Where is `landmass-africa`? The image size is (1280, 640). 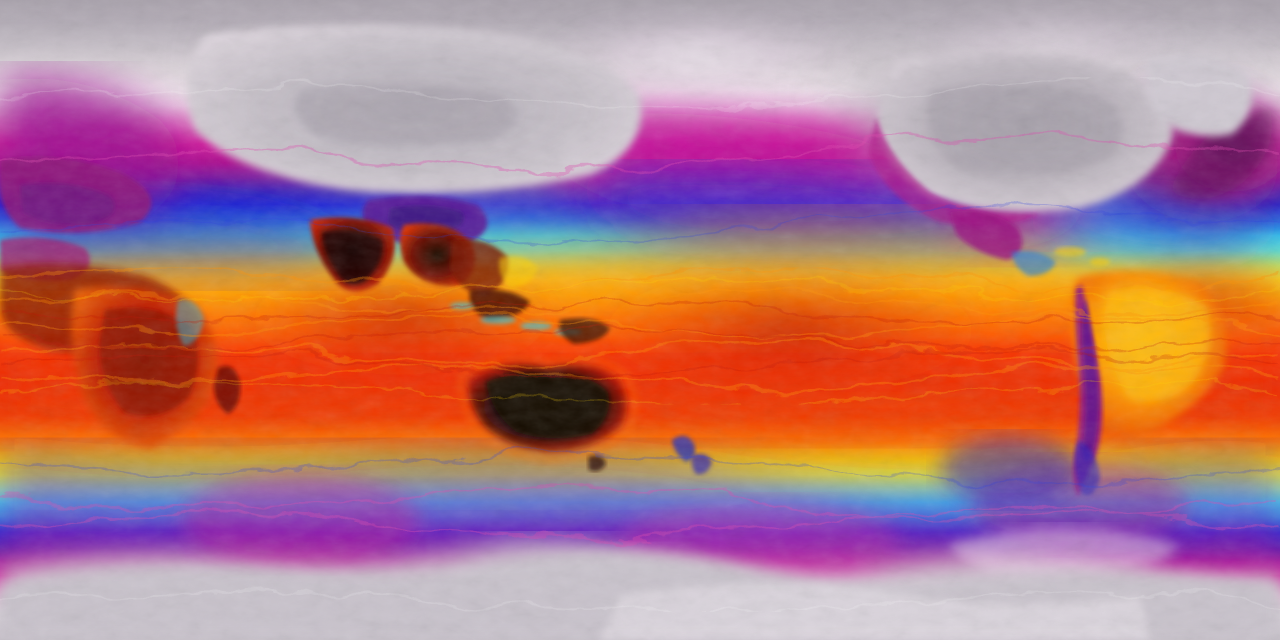 landmass-africa is located at coordinates (156, 367).